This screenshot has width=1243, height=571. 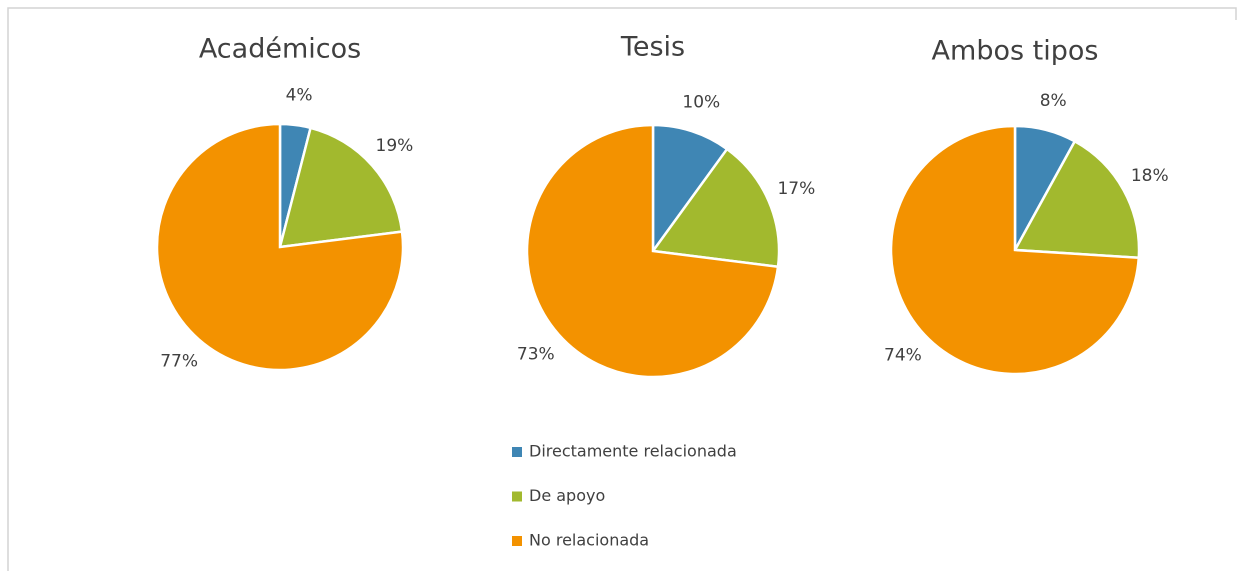 What do you see at coordinates (280, 49) in the screenshot?
I see `pie-title: Académicos` at bounding box center [280, 49].